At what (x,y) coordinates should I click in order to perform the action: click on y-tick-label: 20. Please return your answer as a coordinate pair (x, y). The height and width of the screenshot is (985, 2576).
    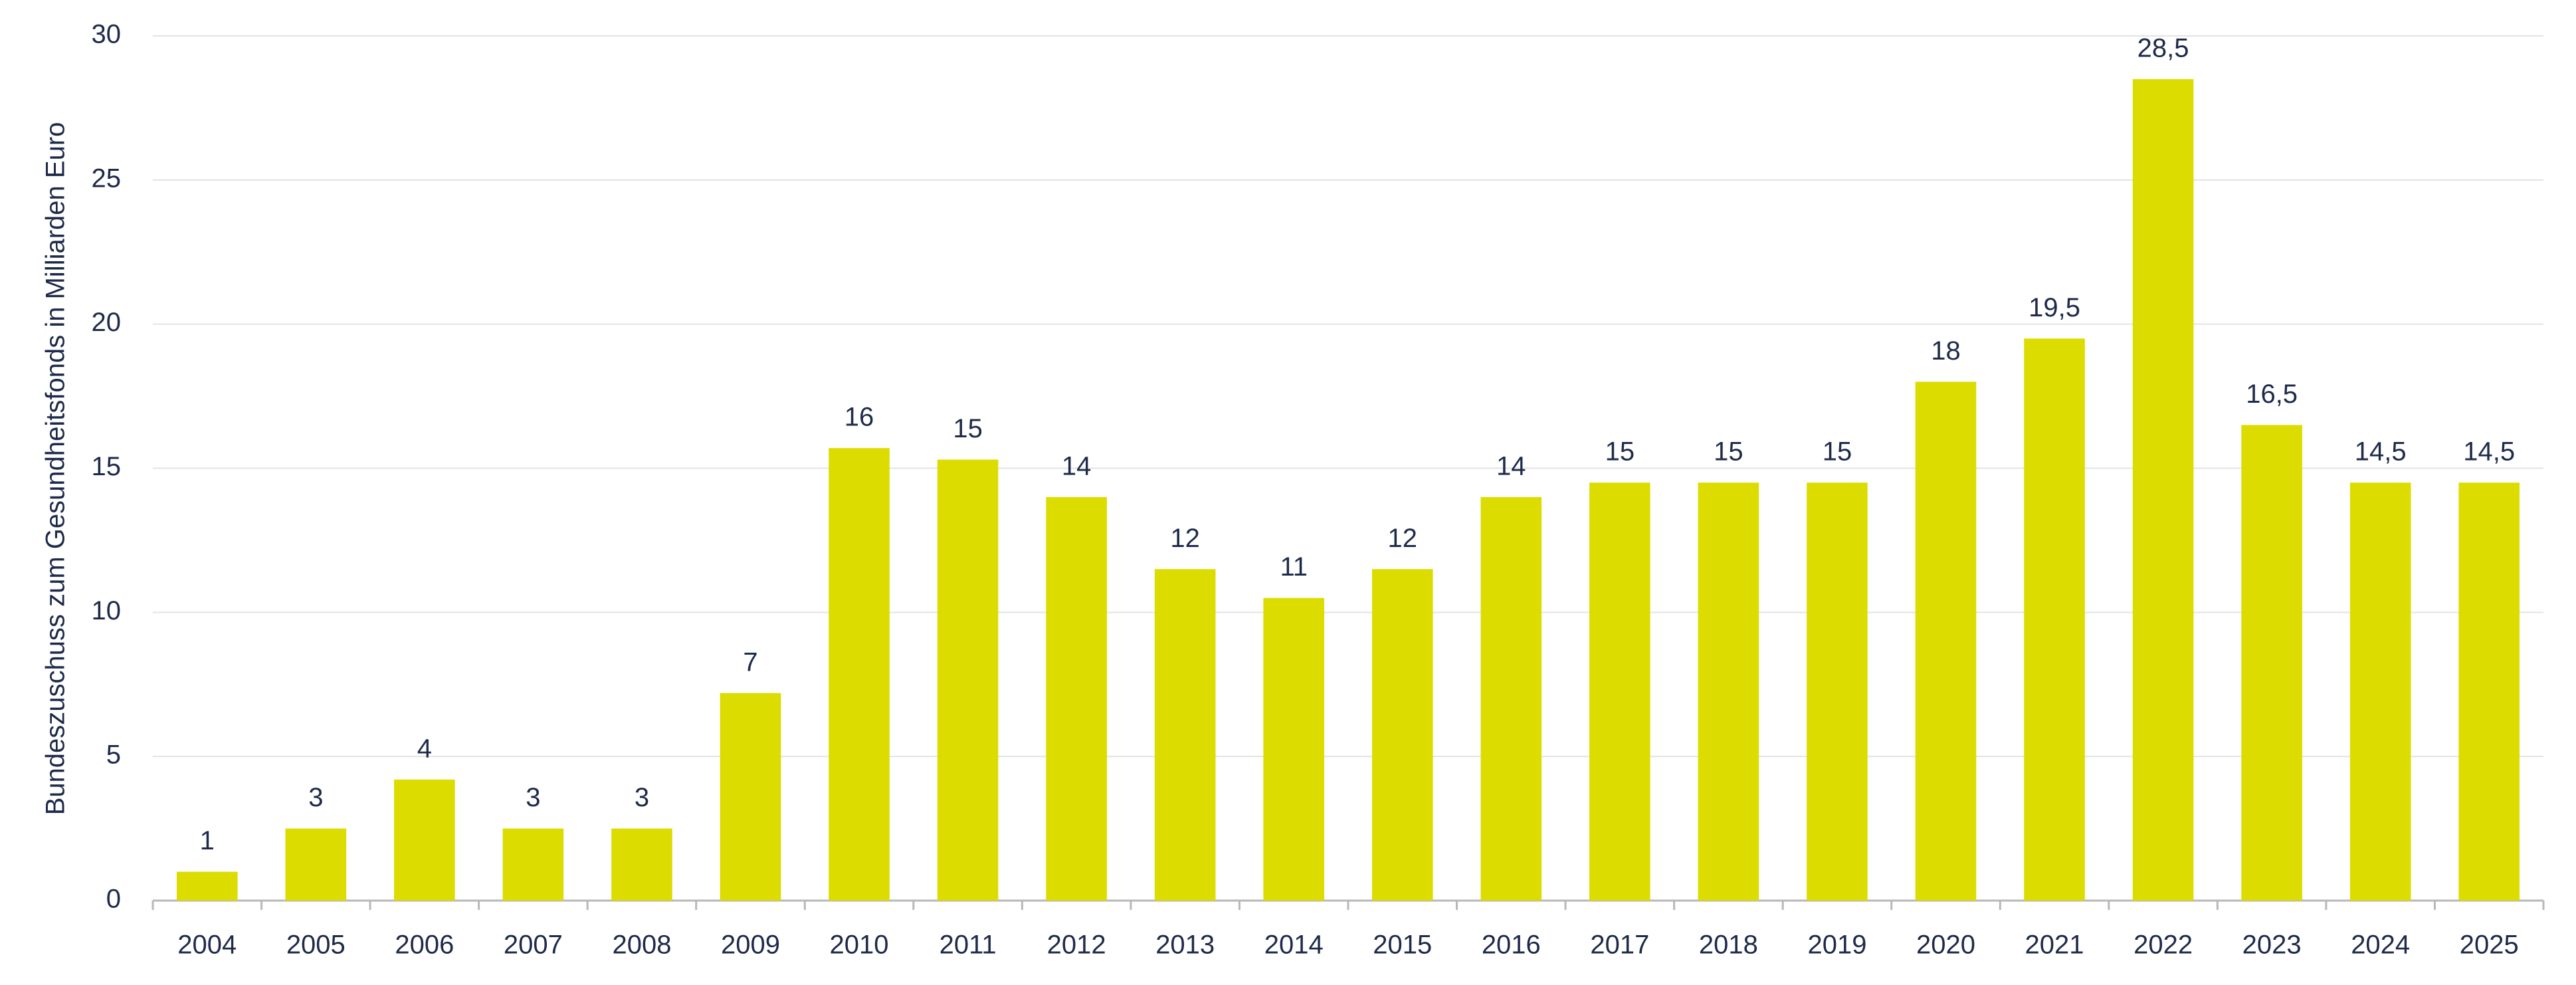
    Looking at the image, I should click on (107, 322).